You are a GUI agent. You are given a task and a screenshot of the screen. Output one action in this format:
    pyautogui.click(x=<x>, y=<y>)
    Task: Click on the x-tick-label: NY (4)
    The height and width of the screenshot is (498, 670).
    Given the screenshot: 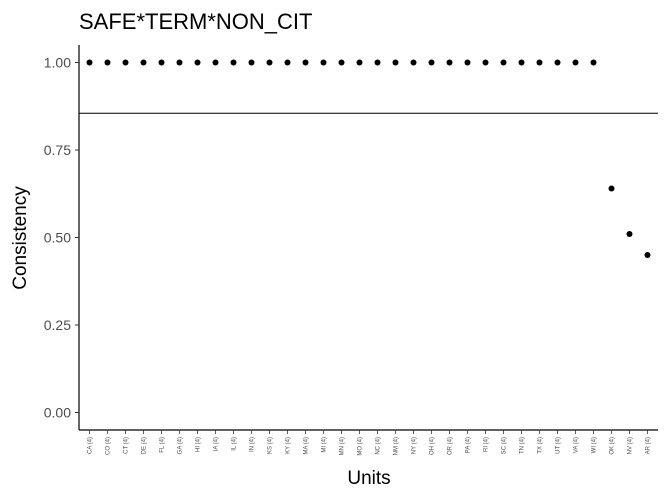 What is the action you would take?
    pyautogui.click(x=415, y=445)
    